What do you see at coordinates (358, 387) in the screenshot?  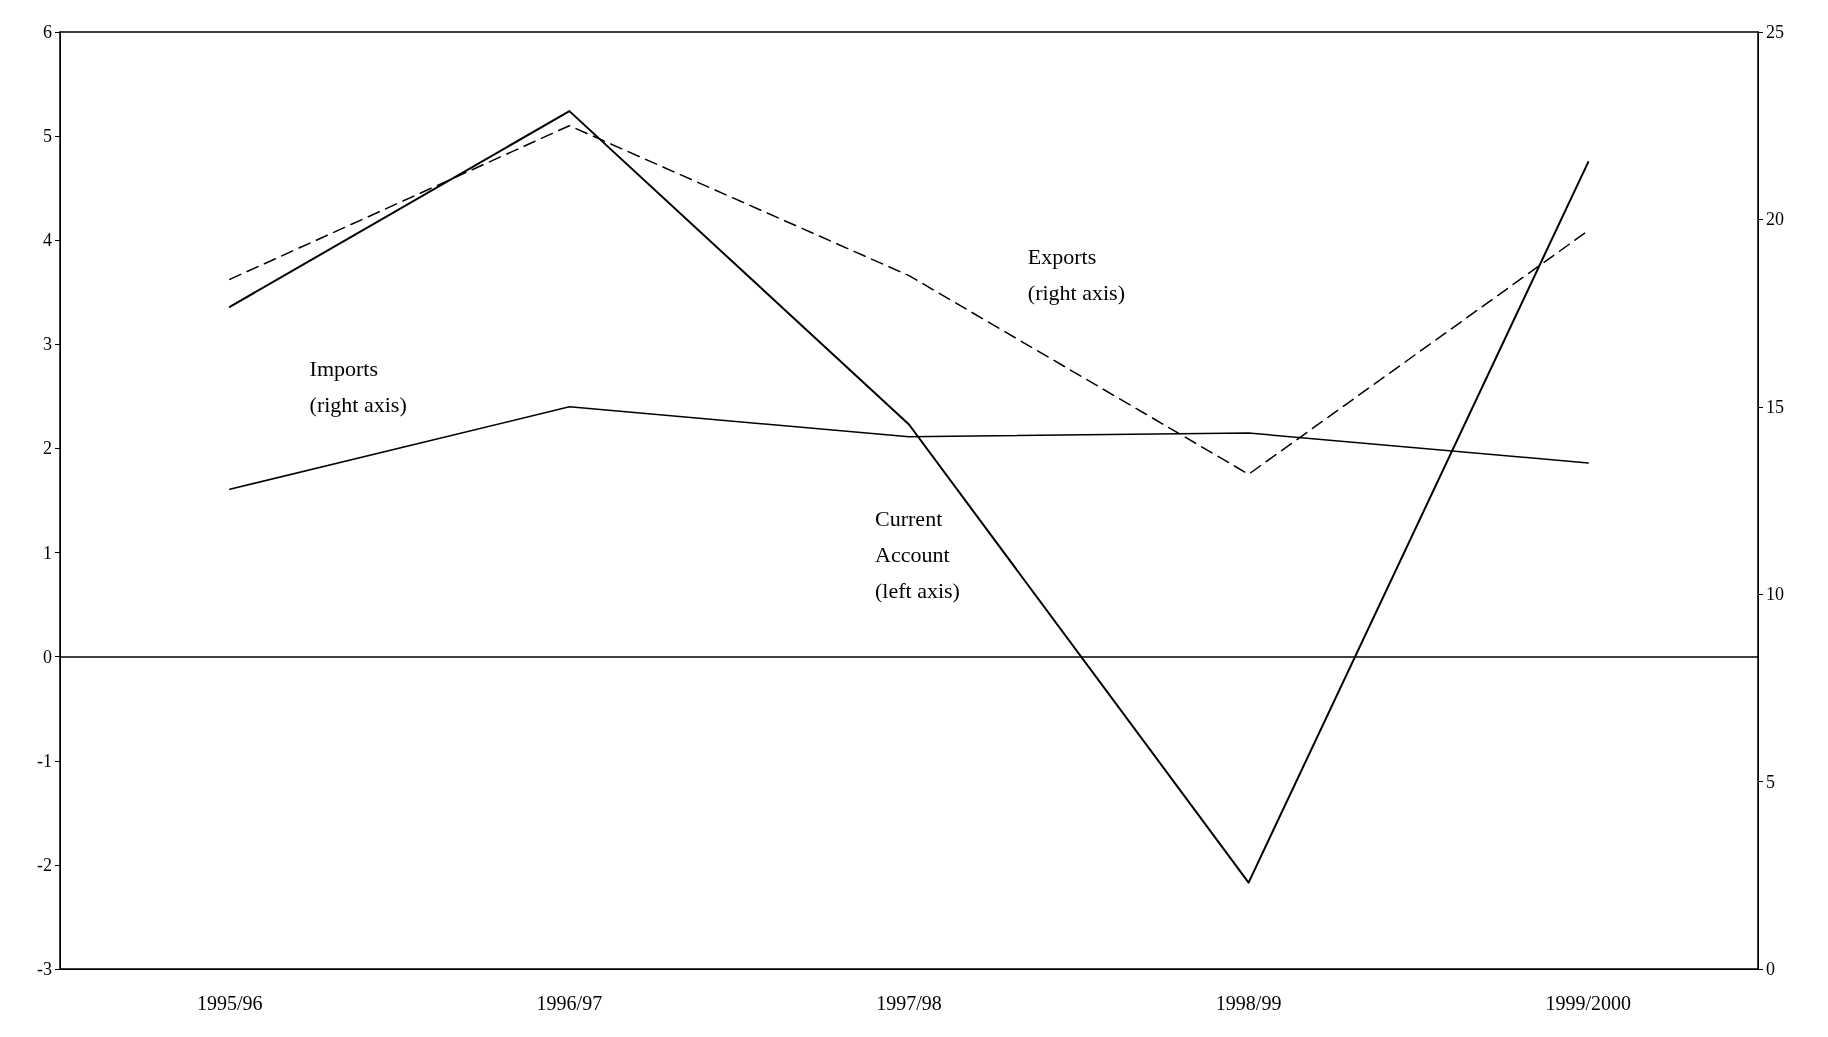 I see `series-label: Imports (right axis)` at bounding box center [358, 387].